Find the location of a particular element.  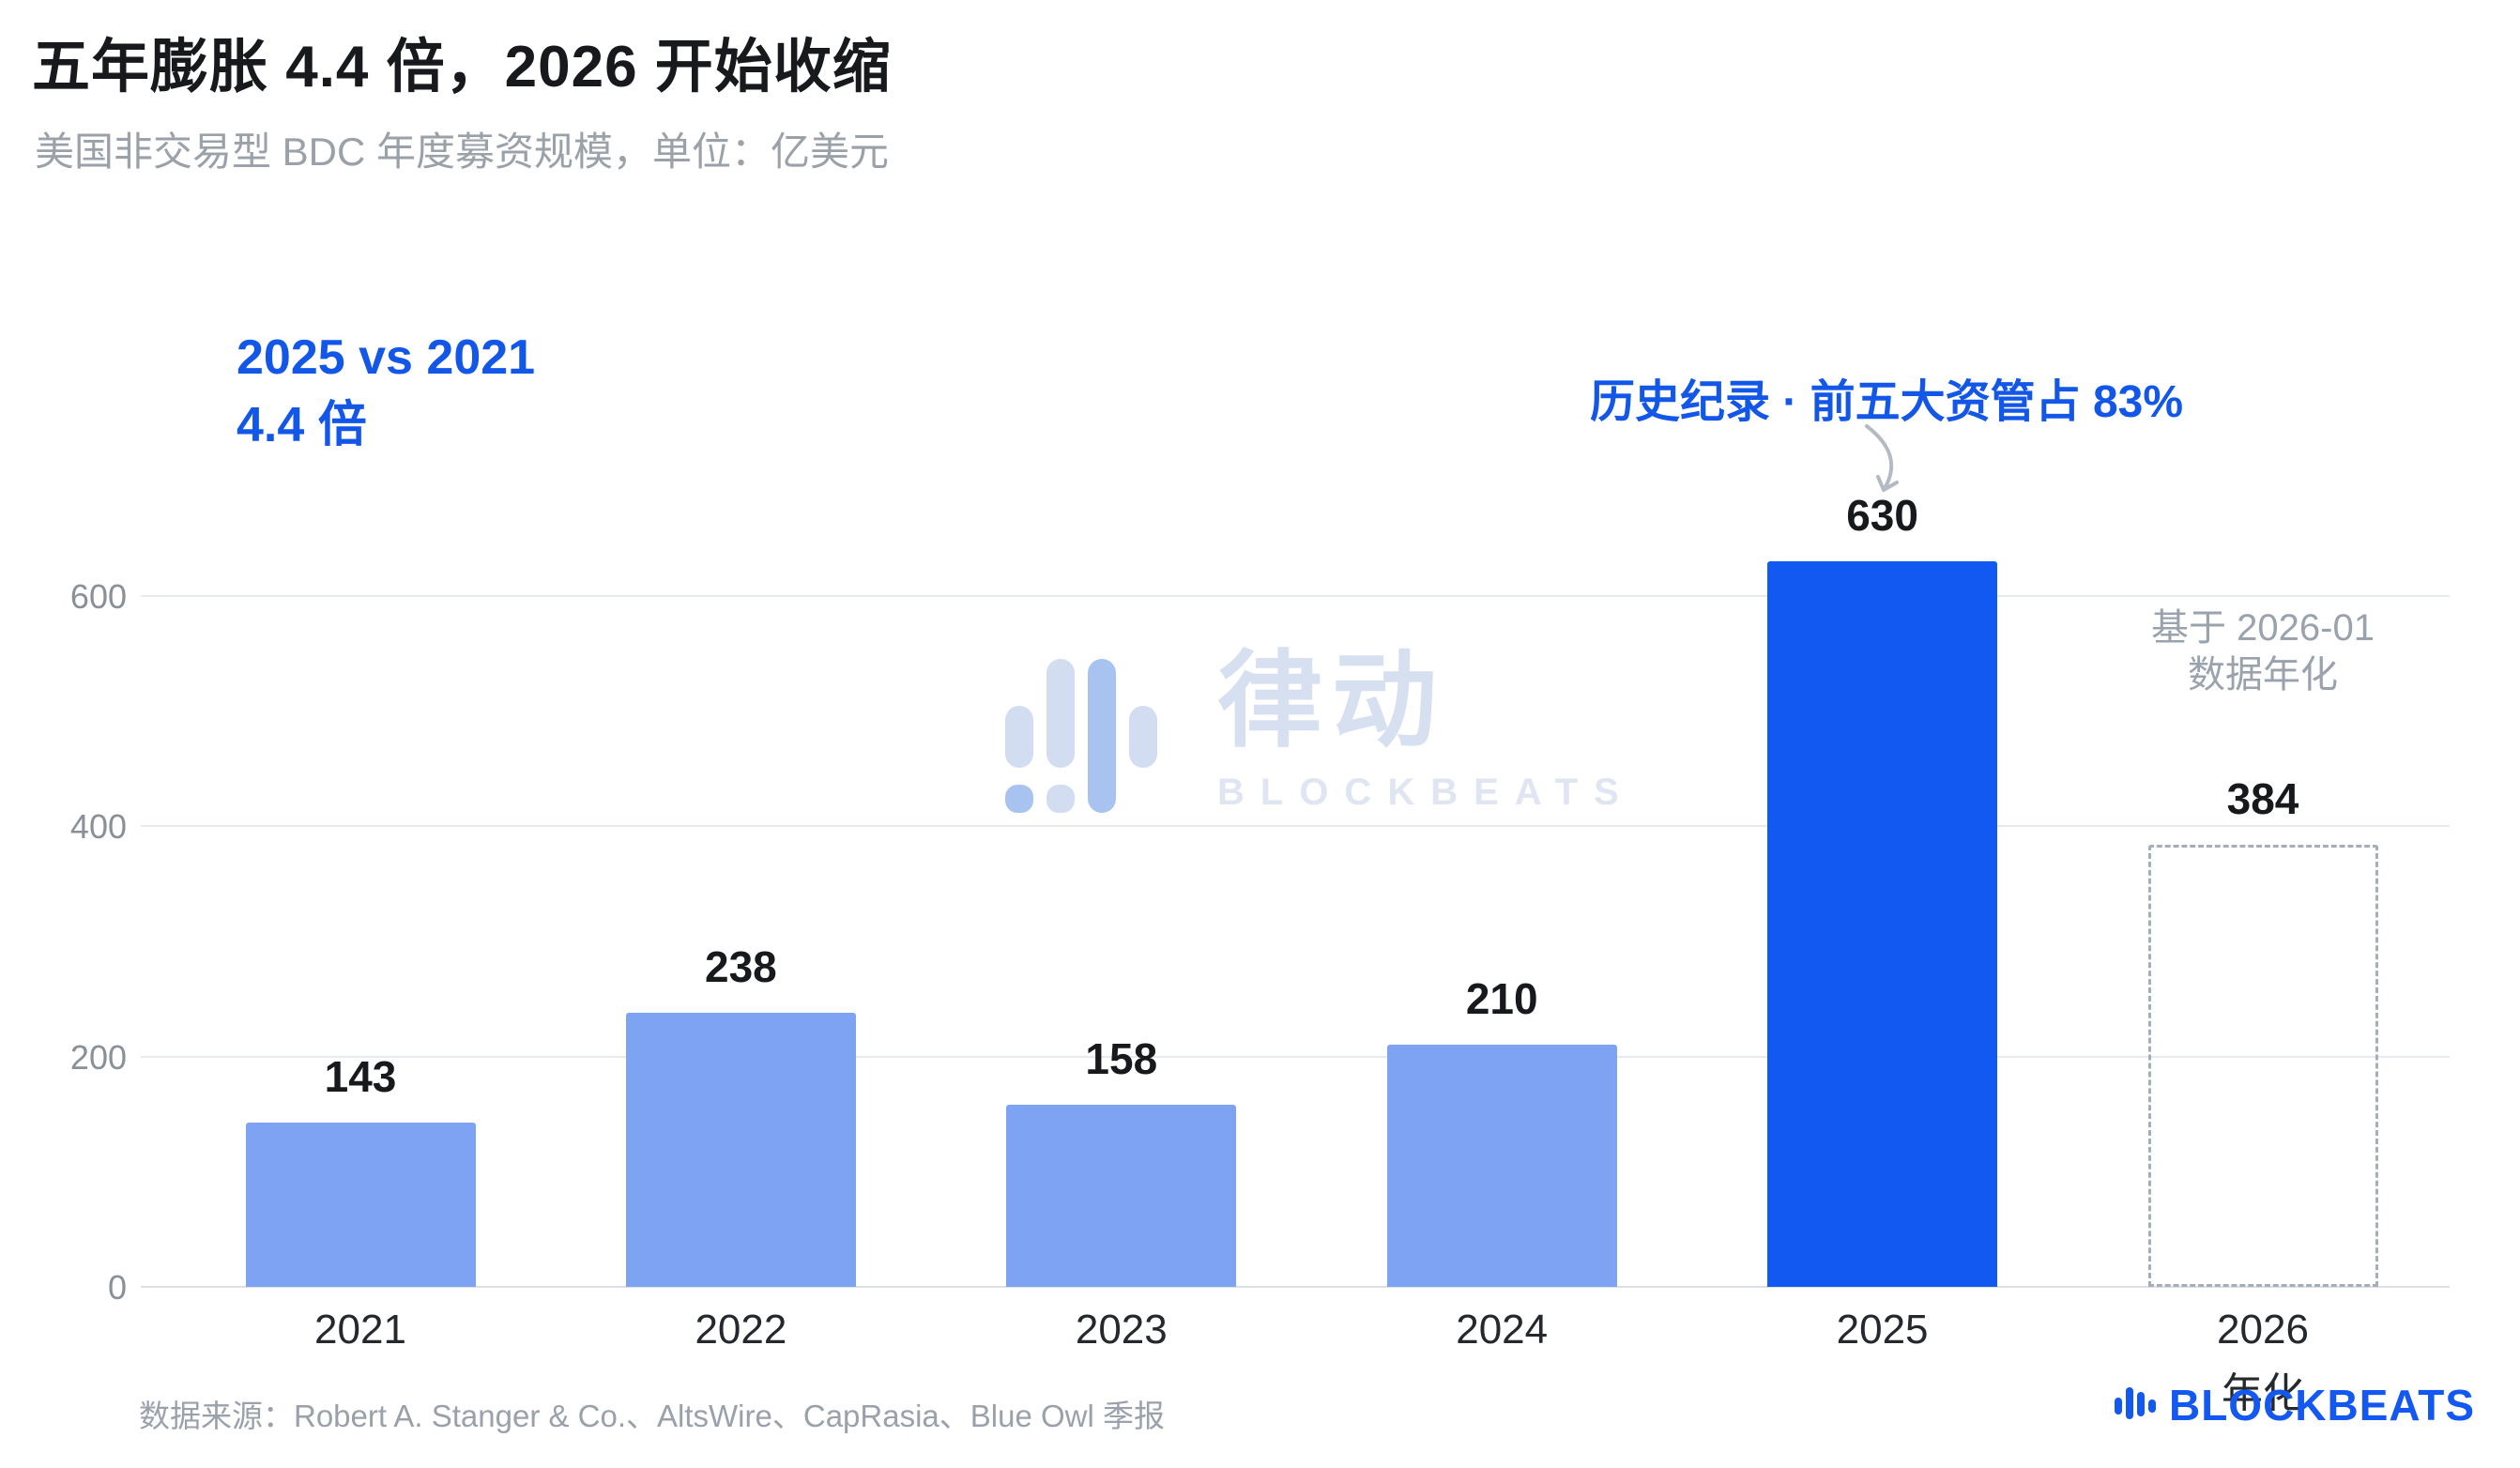

bar-value-label: 143 is located at coordinates (360, 1076).